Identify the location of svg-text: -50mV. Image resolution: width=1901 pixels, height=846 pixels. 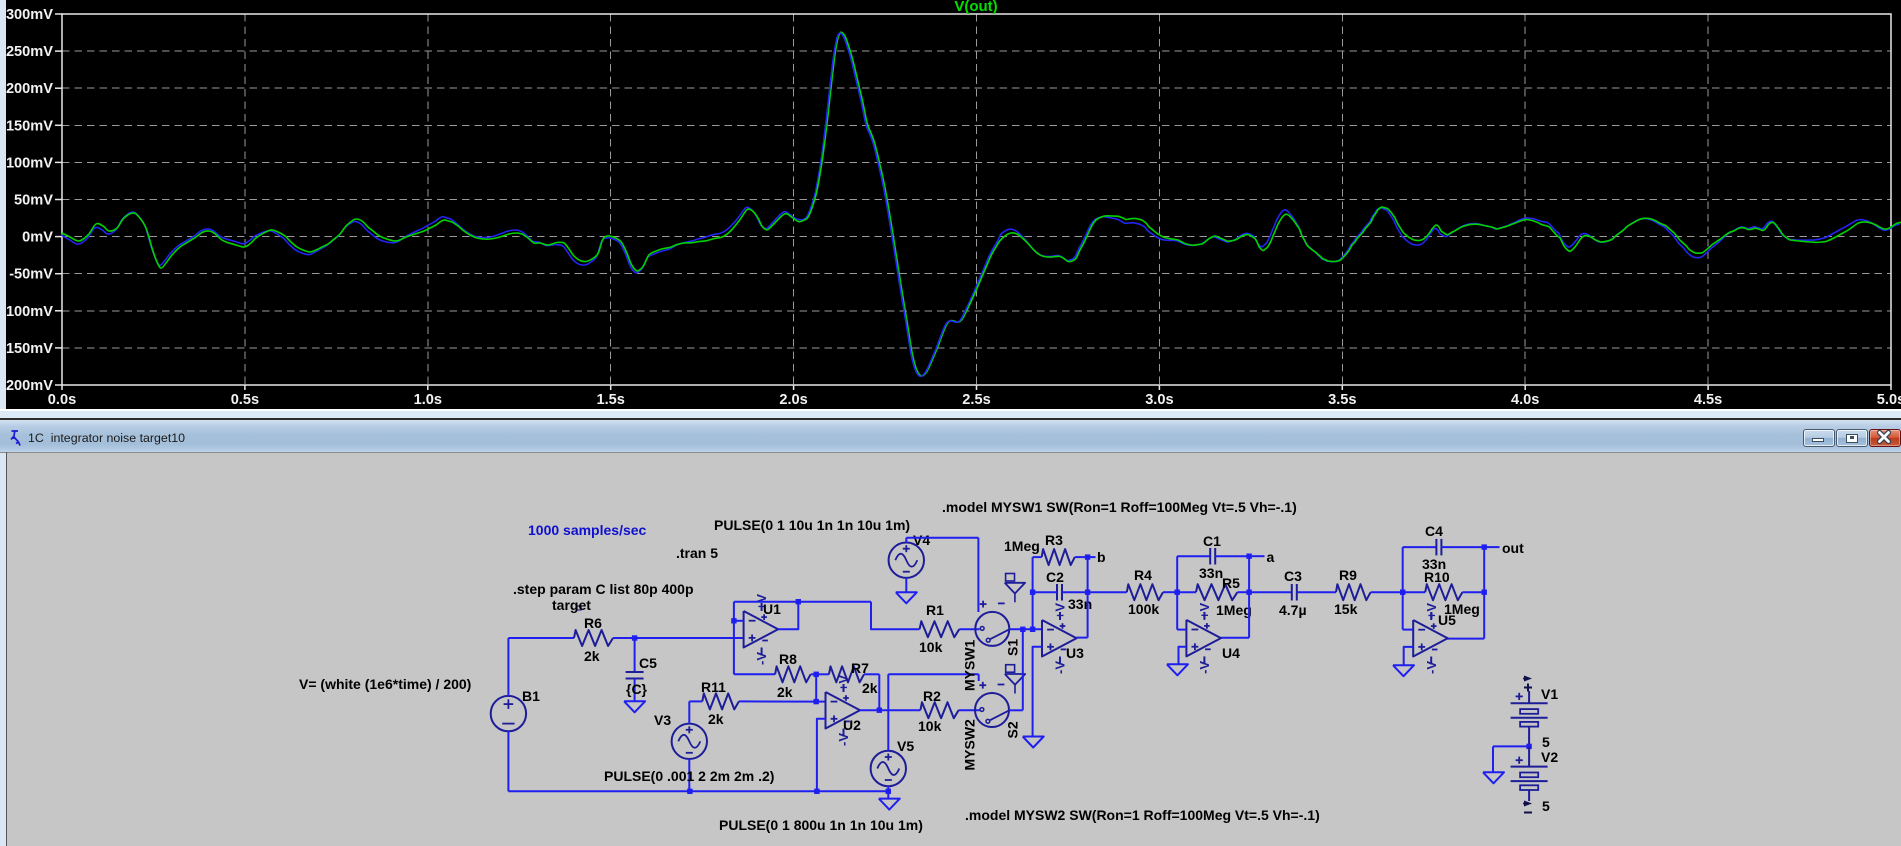
(31, 275).